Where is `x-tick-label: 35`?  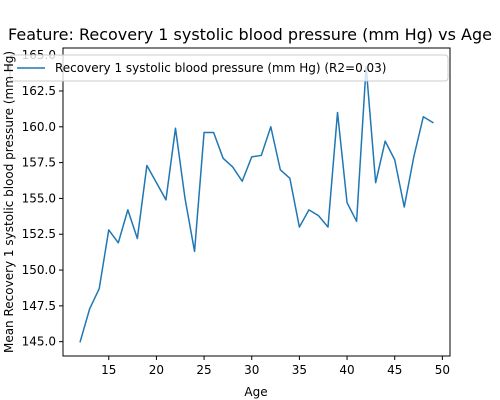
x-tick-label: 35 is located at coordinates (299, 370).